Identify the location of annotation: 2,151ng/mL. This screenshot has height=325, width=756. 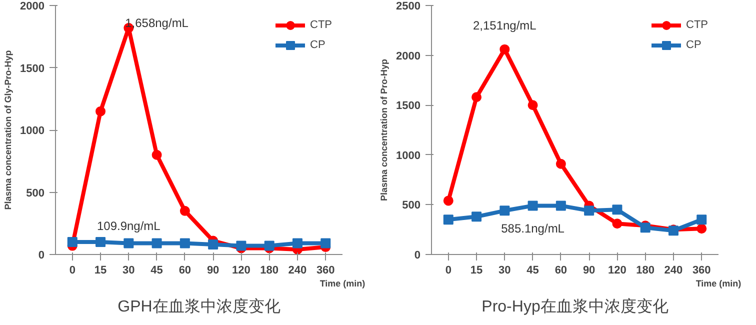
(504, 25).